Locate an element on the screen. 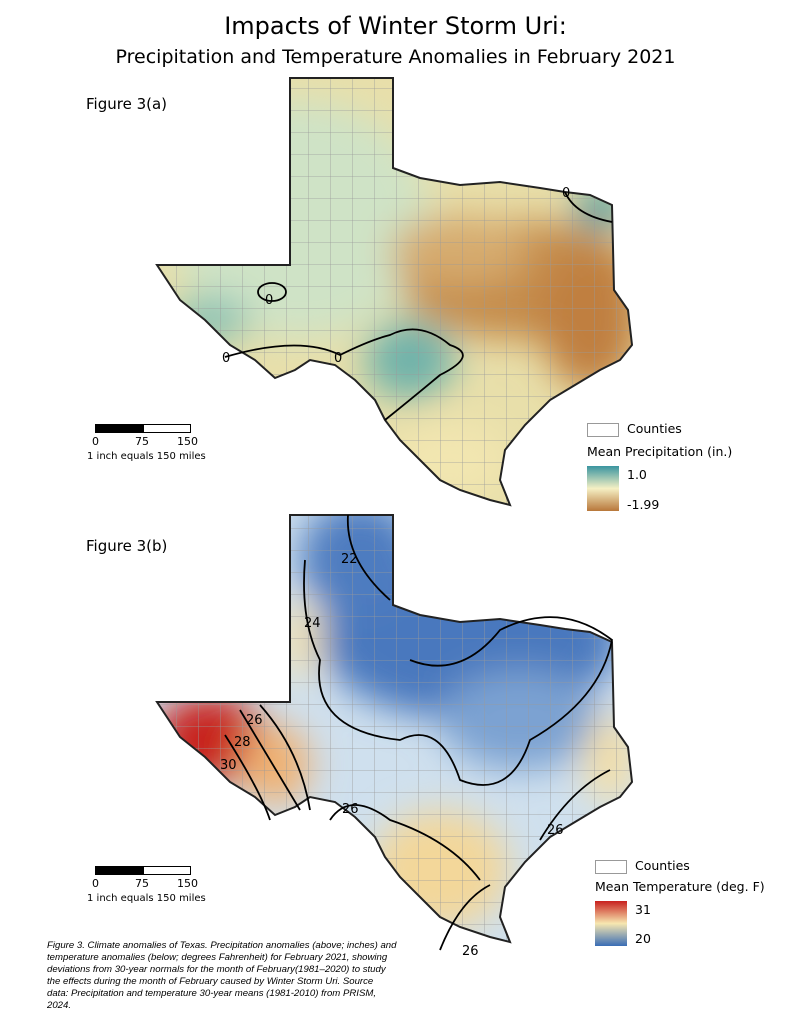 The height and width of the screenshot is (1024, 791). legend-low-value: 20 is located at coordinates (643, 938).